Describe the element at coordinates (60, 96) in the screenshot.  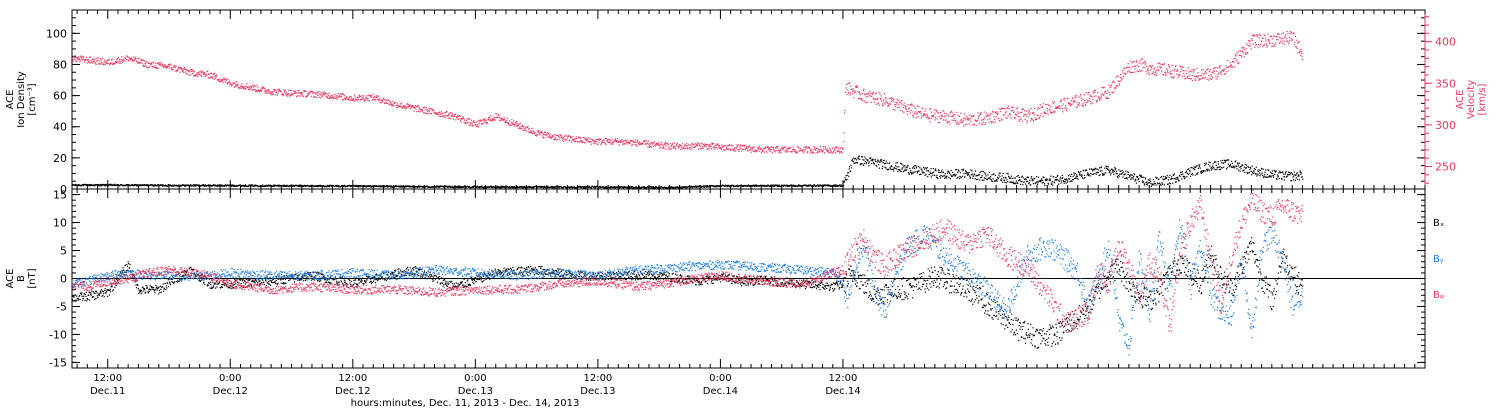
I see `y-tick-label: 60` at that location.